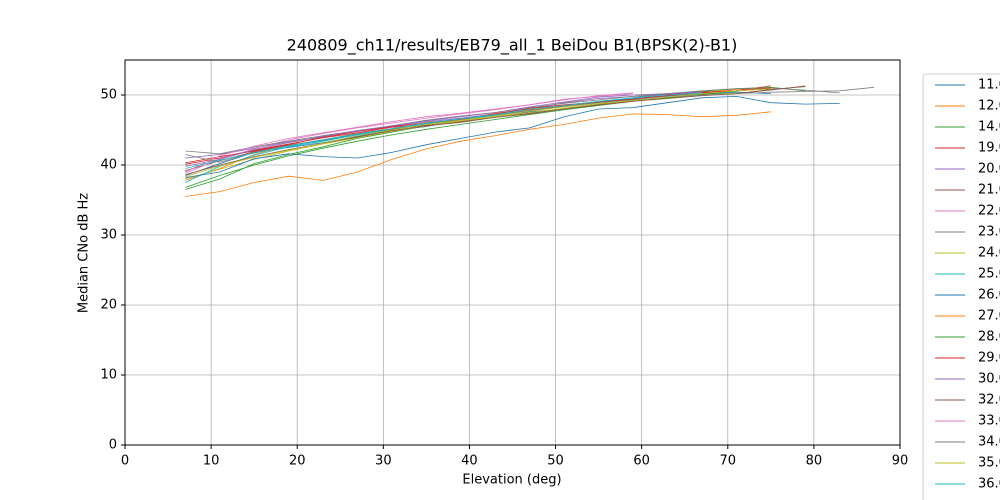 Image resolution: width=1000 pixels, height=500 pixels. I want to click on legend-label: 19.0, so click(989, 148).